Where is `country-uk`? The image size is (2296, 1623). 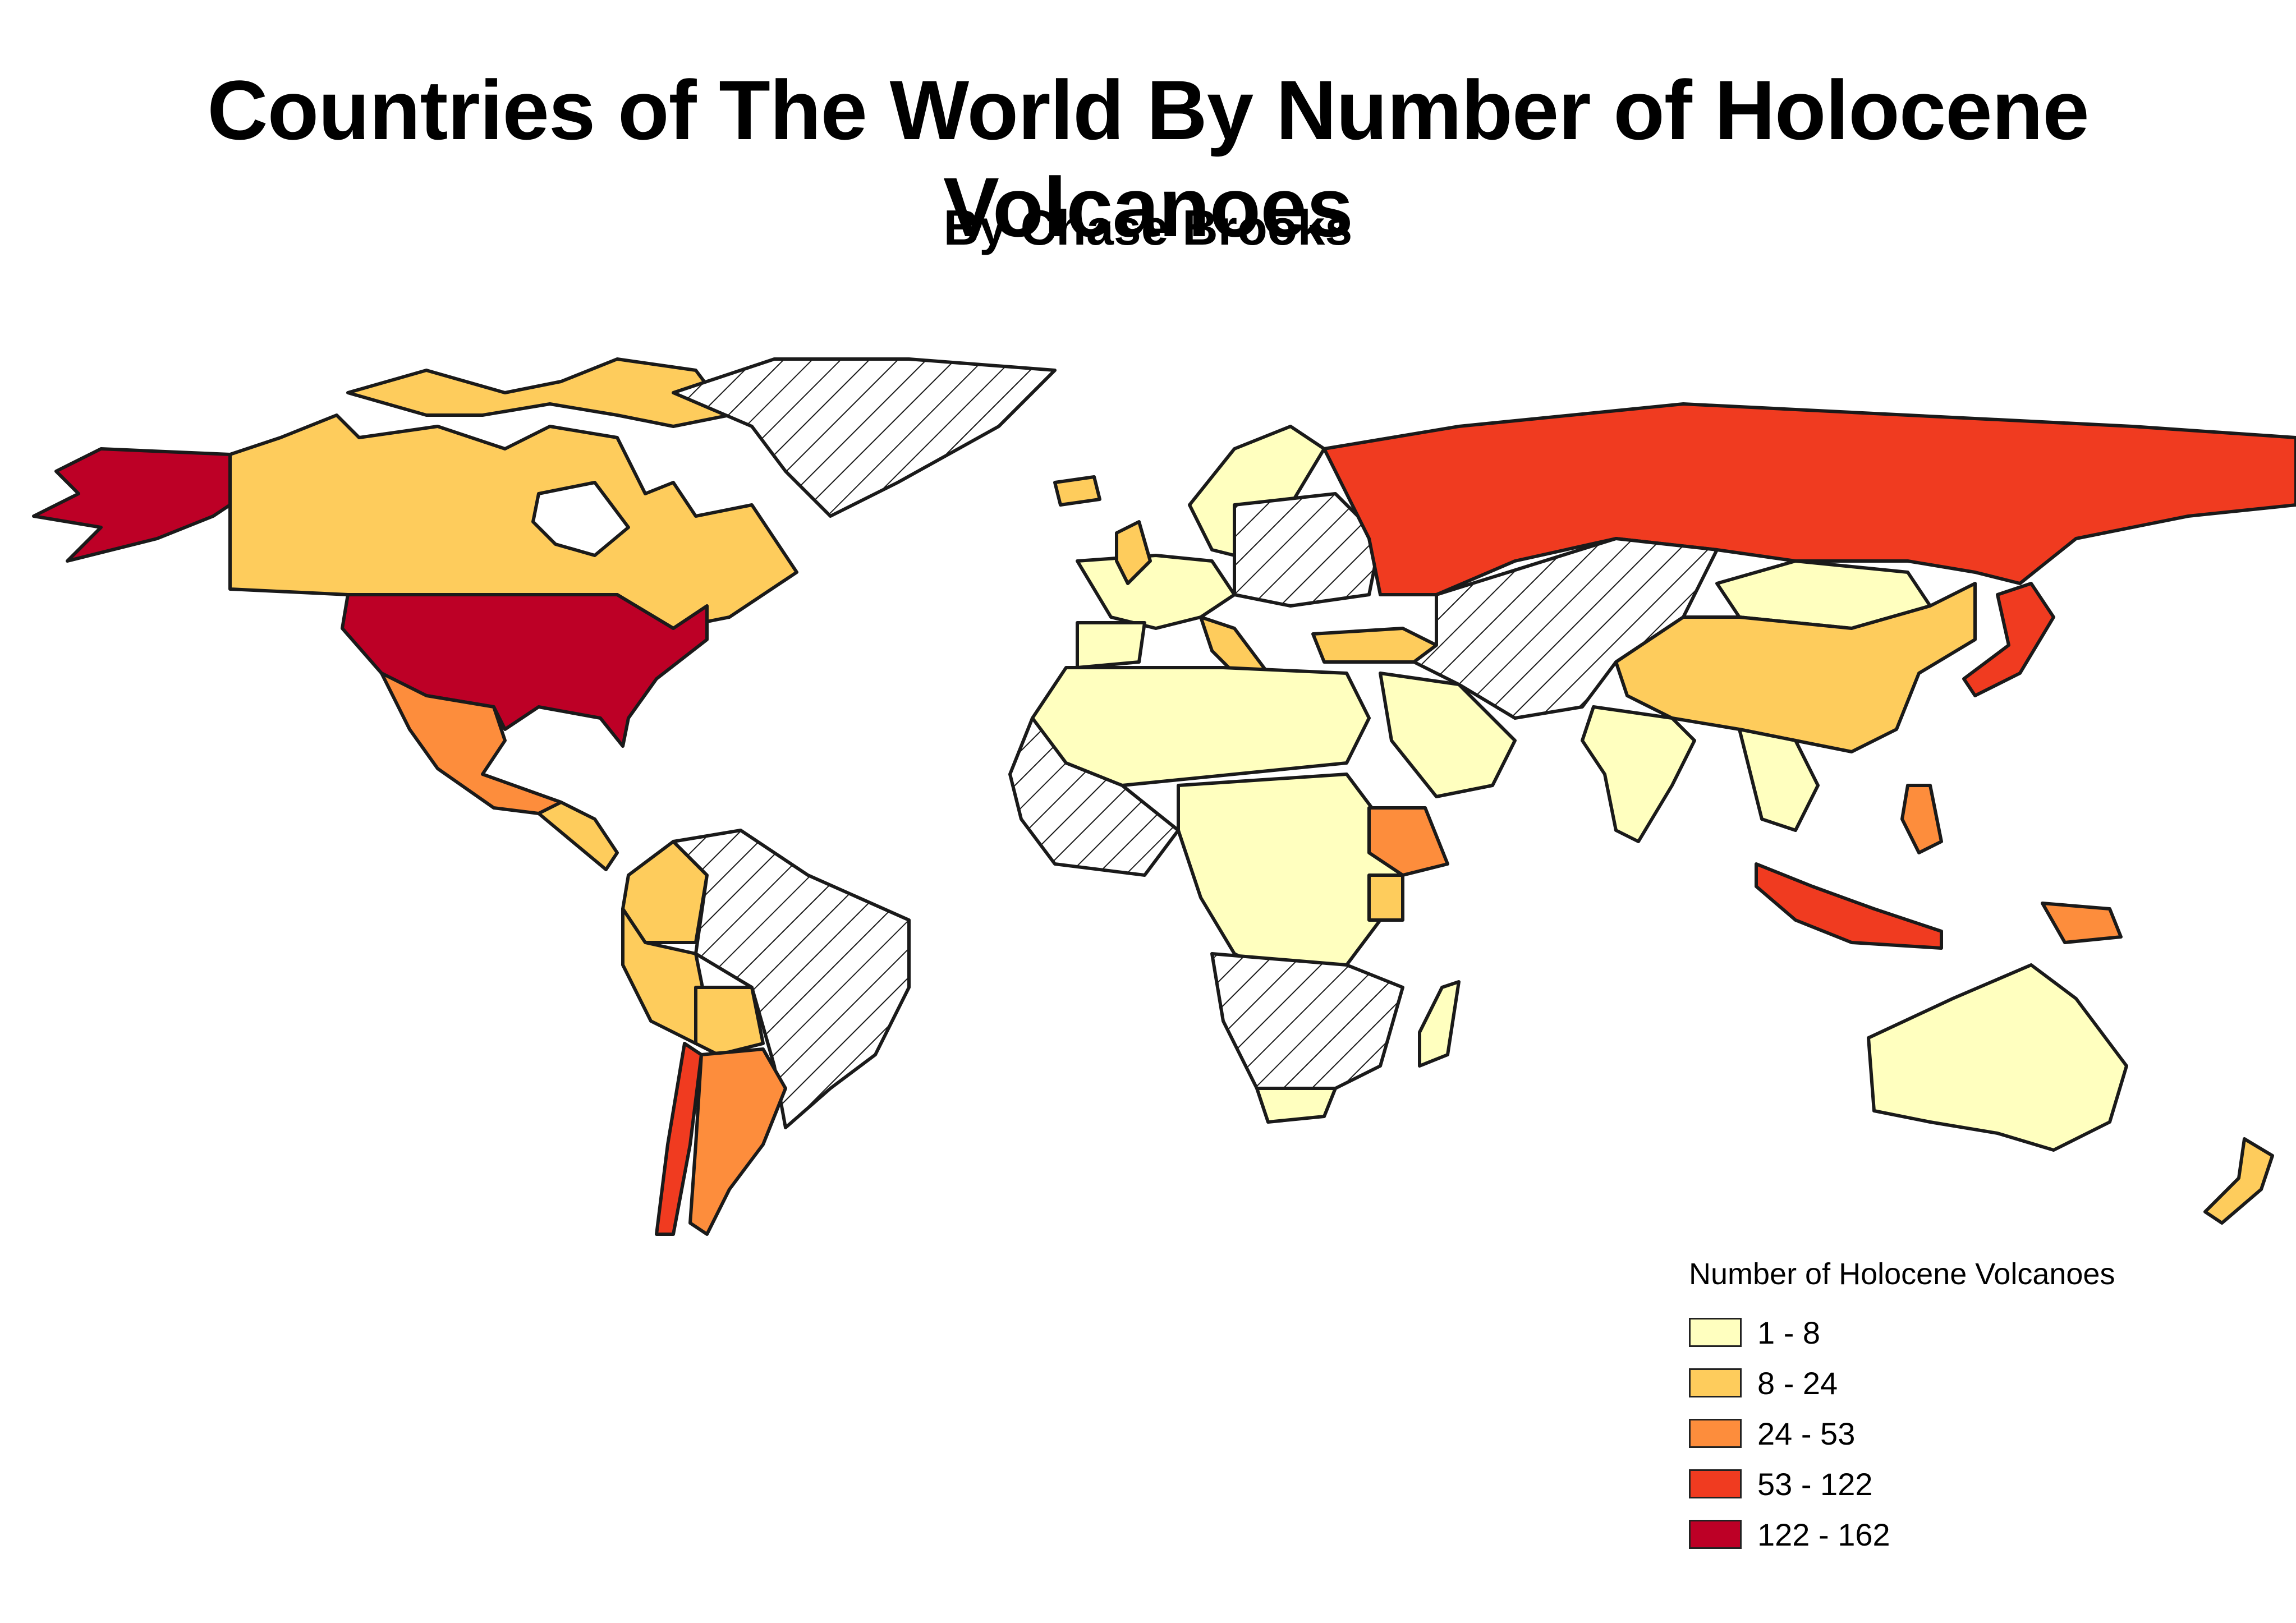
country-uk is located at coordinates (1133, 552).